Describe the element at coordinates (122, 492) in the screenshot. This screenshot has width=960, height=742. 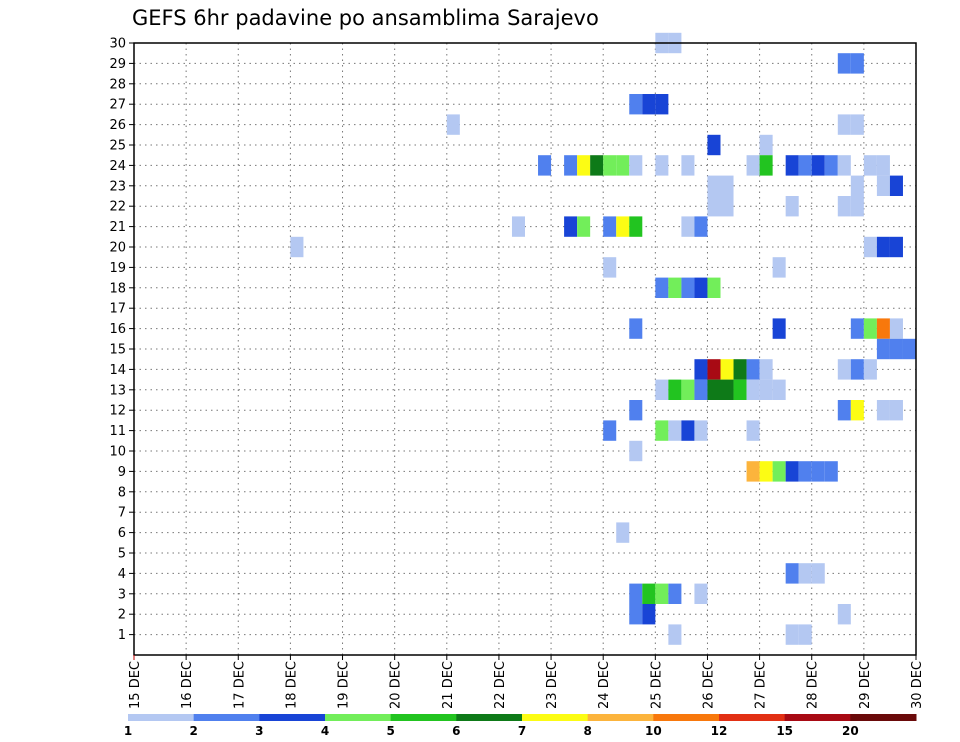
I see `y-tick-label: 8` at that location.